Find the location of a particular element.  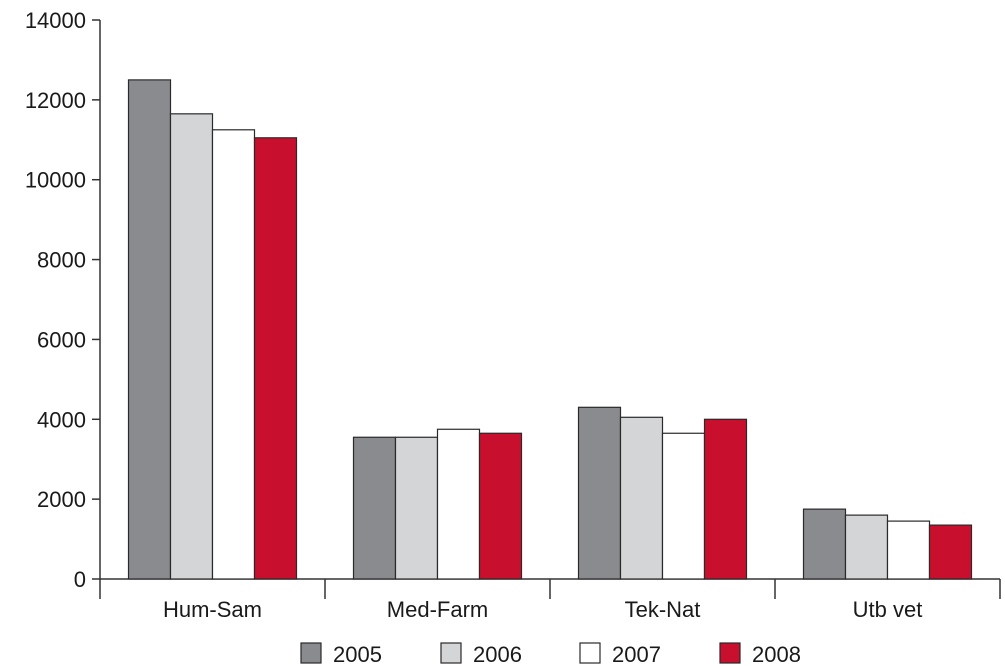

bar-med-farm-2006 is located at coordinates (416, 508).